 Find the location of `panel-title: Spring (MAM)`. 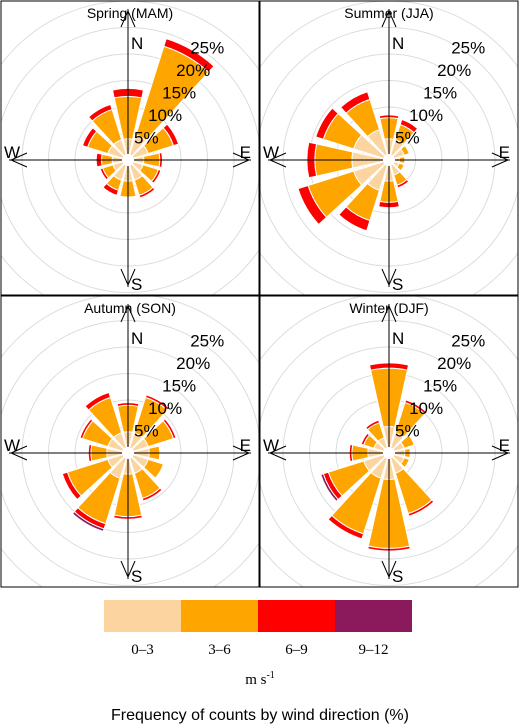

panel-title: Spring (MAM) is located at coordinates (130, 13).